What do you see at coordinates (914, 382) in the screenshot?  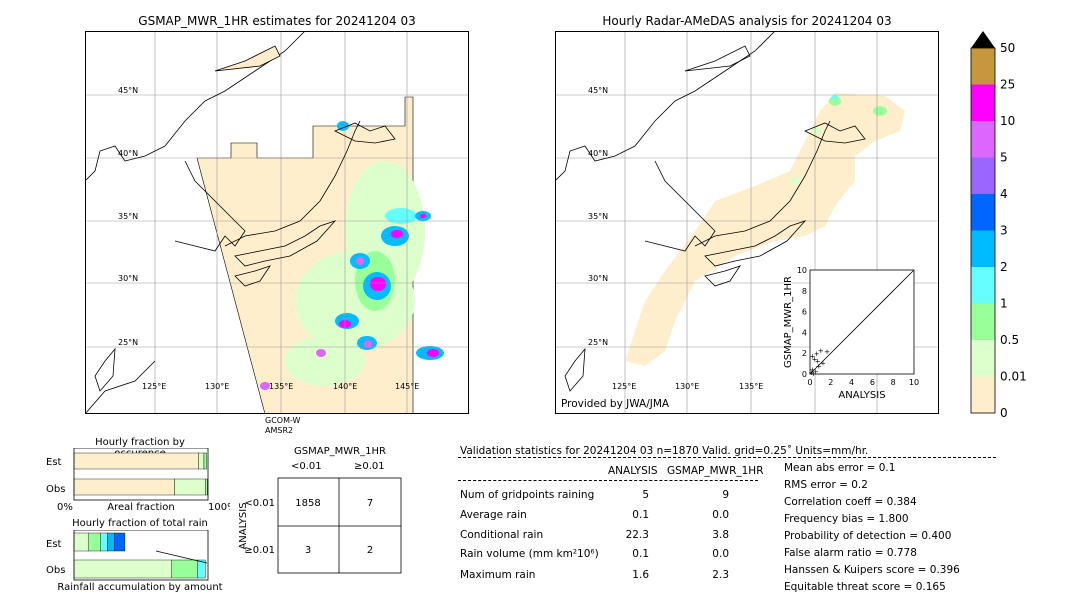 I see `scatter-xtick: 10` at bounding box center [914, 382].